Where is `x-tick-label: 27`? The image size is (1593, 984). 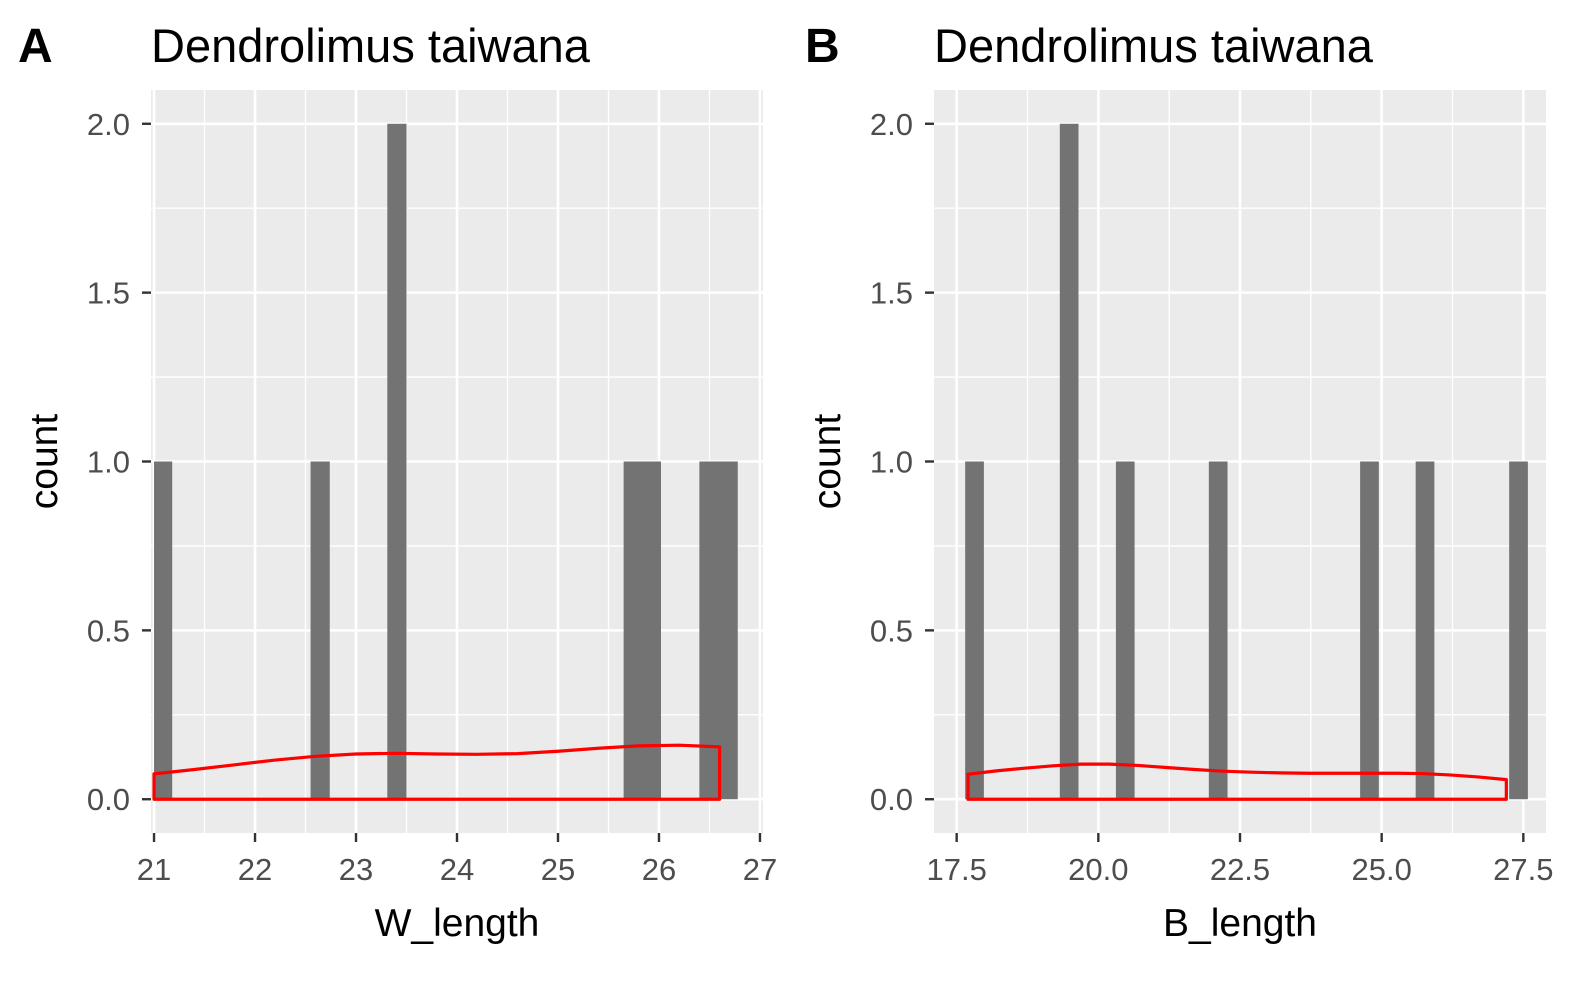 x-tick-label: 27 is located at coordinates (760, 869).